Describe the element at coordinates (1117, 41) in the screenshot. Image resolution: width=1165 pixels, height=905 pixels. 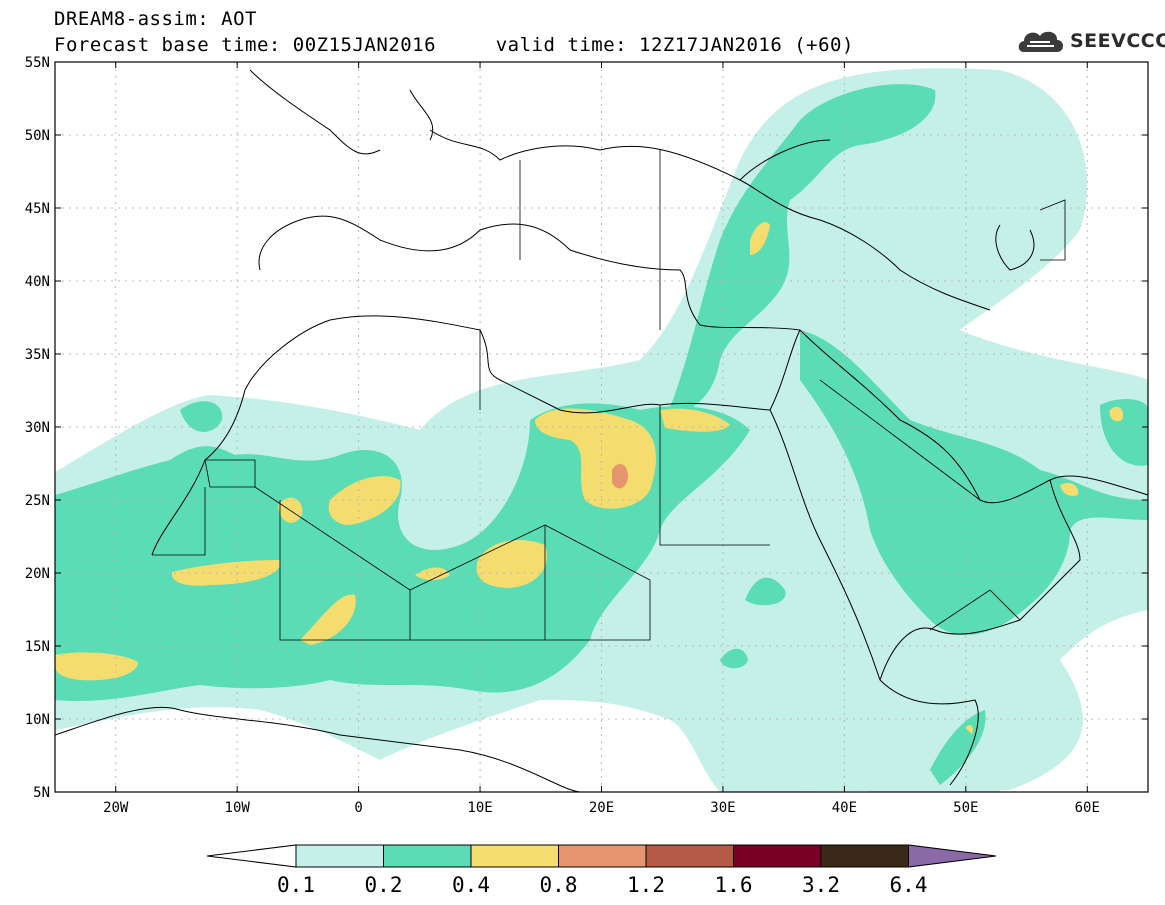
I see `logo-text: SEEVCCC` at that location.